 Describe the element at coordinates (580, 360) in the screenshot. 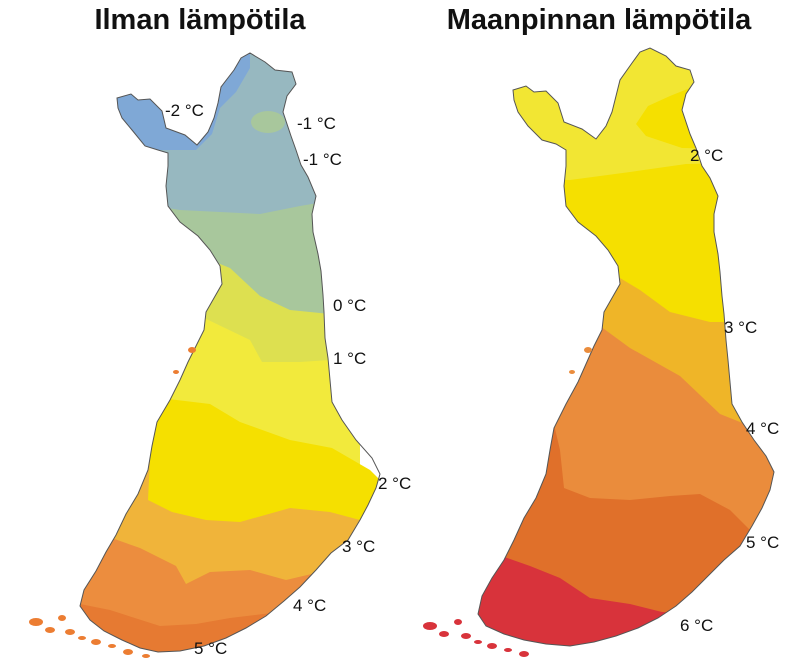

I see `ground-west-coast-islands` at that location.